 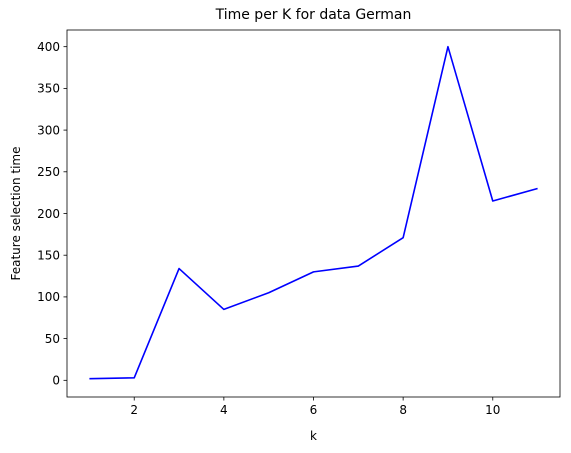 What do you see at coordinates (48, 214) in the screenshot?
I see `y-tick-label: 200` at bounding box center [48, 214].